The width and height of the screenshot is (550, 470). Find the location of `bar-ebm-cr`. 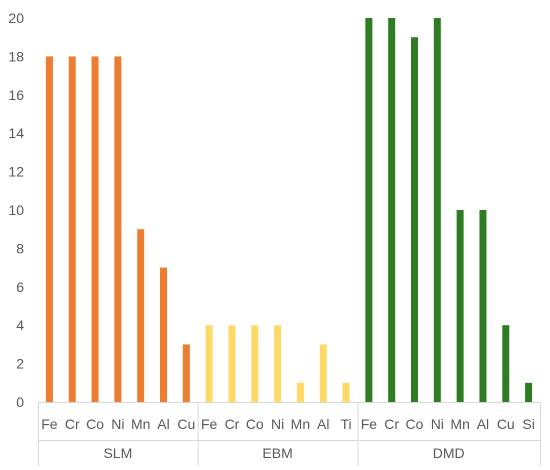

bar-ebm-cr is located at coordinates (232, 363).